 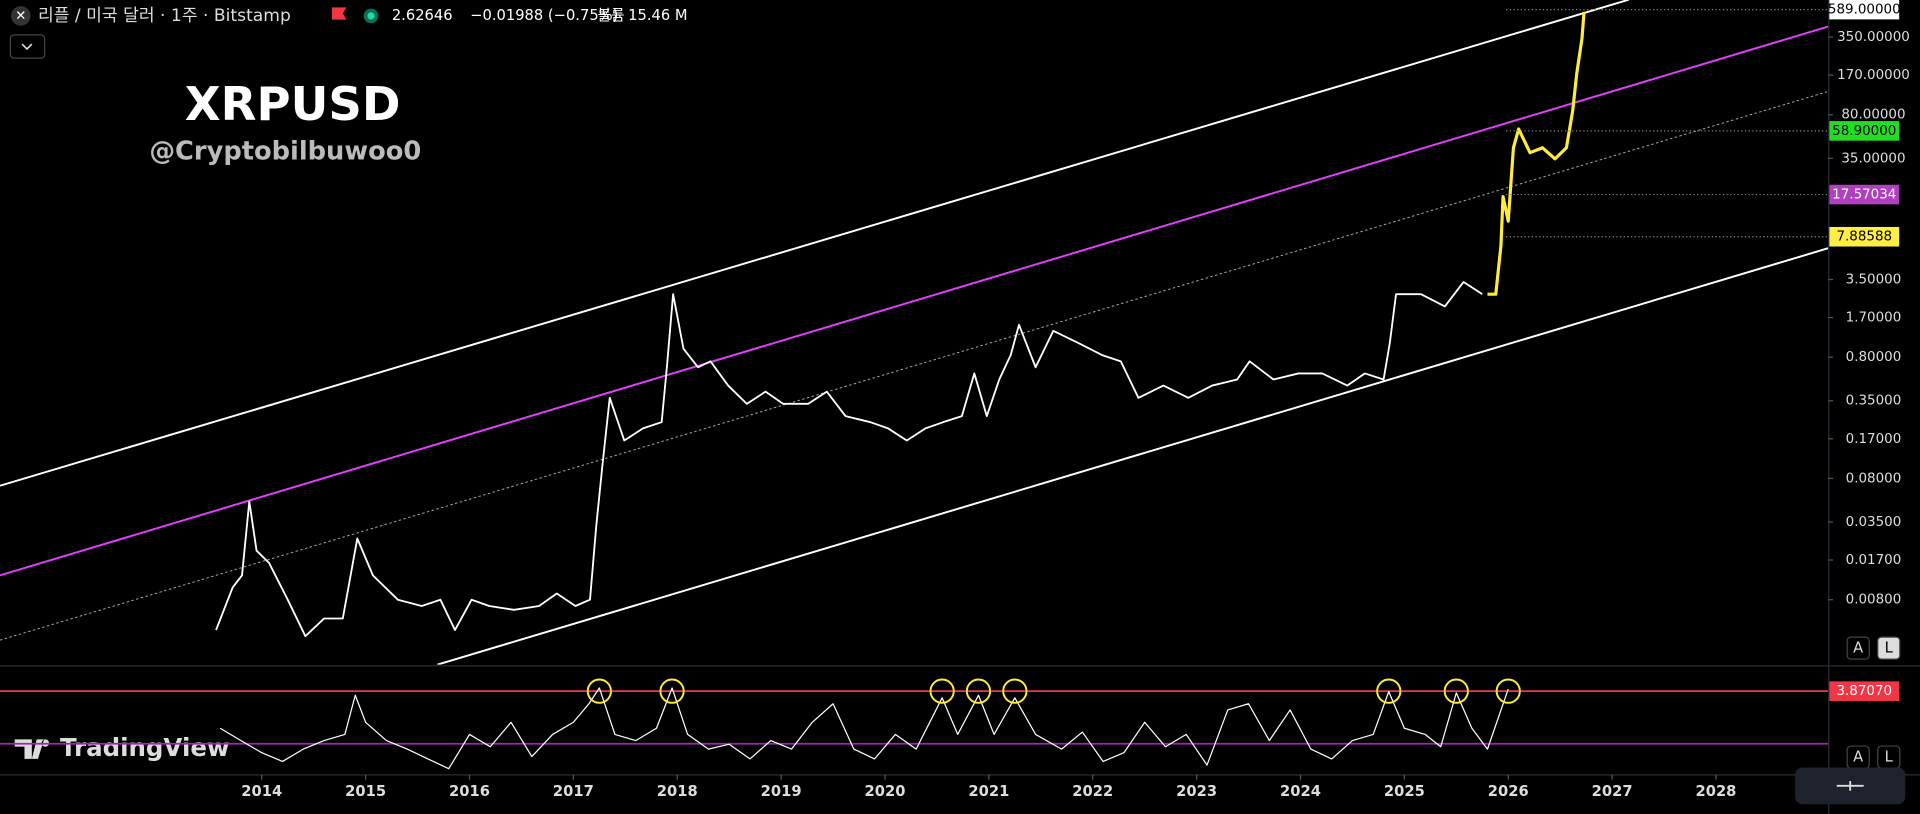 I want to click on price-label: 589.00000, so click(x=1864, y=10).